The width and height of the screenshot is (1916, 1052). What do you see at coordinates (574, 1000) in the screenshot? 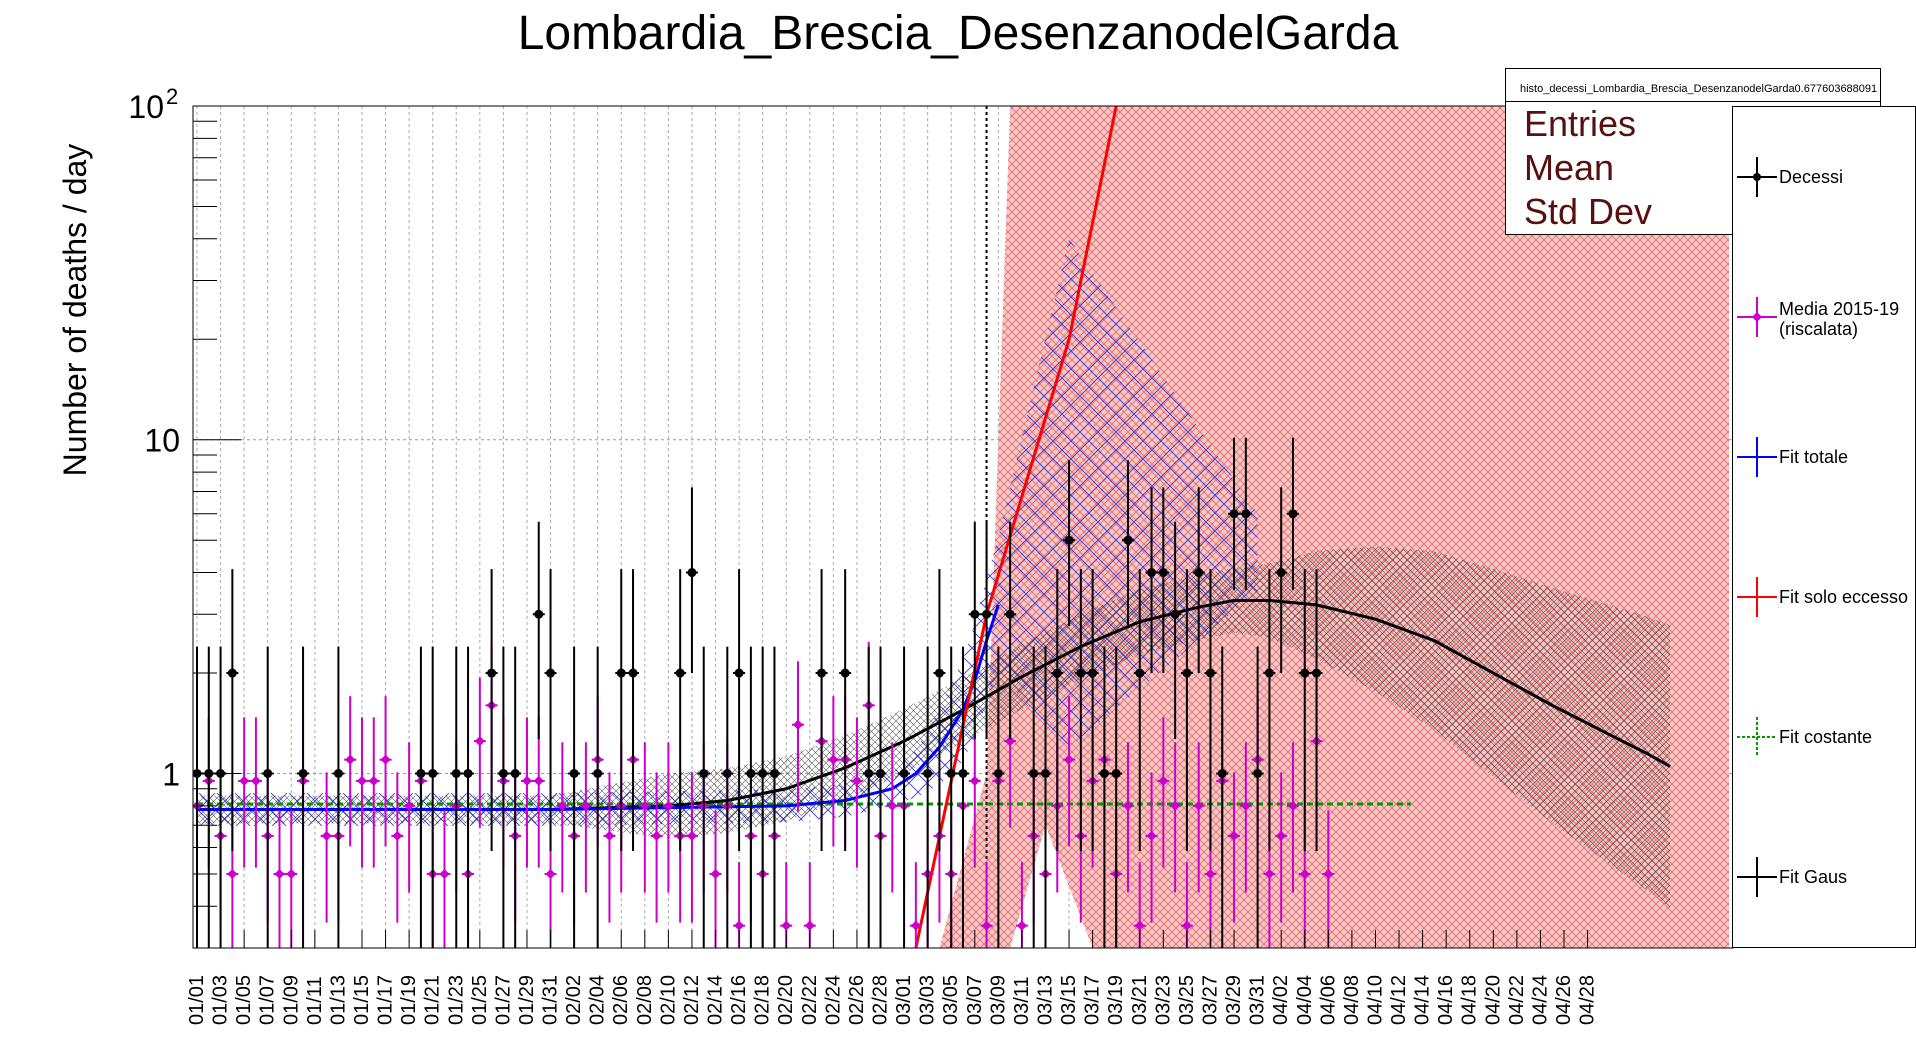
I see `x-tick-label: 02/02` at bounding box center [574, 1000].